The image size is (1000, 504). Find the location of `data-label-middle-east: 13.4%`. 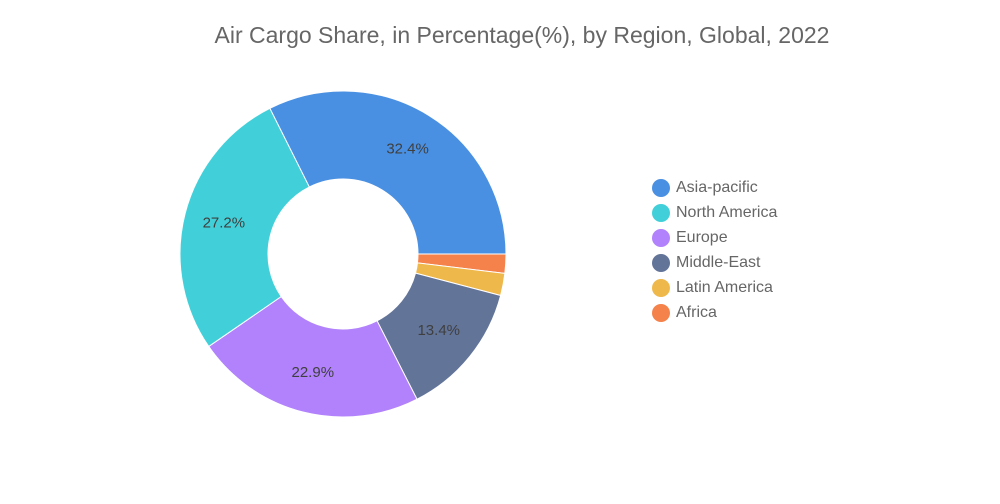

data-label-middle-east: 13.4% is located at coordinates (438, 330).